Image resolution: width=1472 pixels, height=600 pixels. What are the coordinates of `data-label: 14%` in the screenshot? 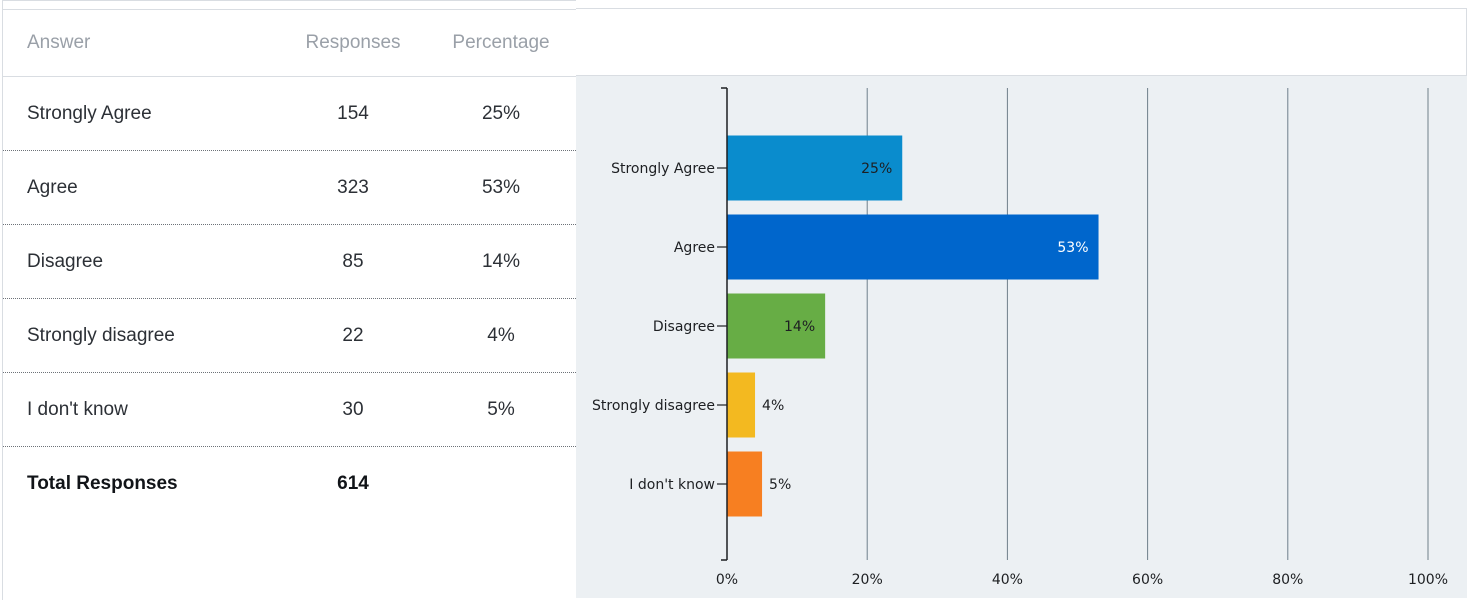 It's located at (799, 327).